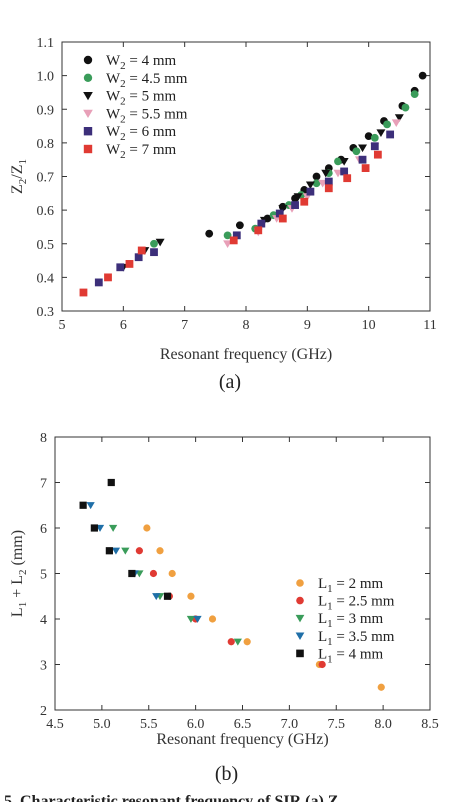  Describe the element at coordinates (46, 43) in the screenshot. I see `y-tick-label: 1.1` at that location.